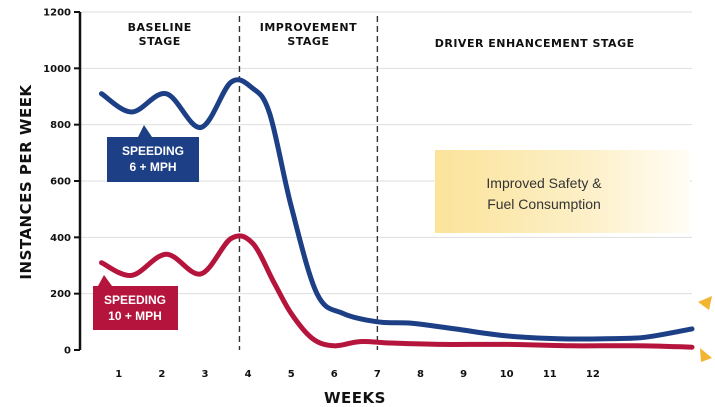 This screenshot has width=715, height=407. I want to click on arrow-marker-top, so click(705, 303).